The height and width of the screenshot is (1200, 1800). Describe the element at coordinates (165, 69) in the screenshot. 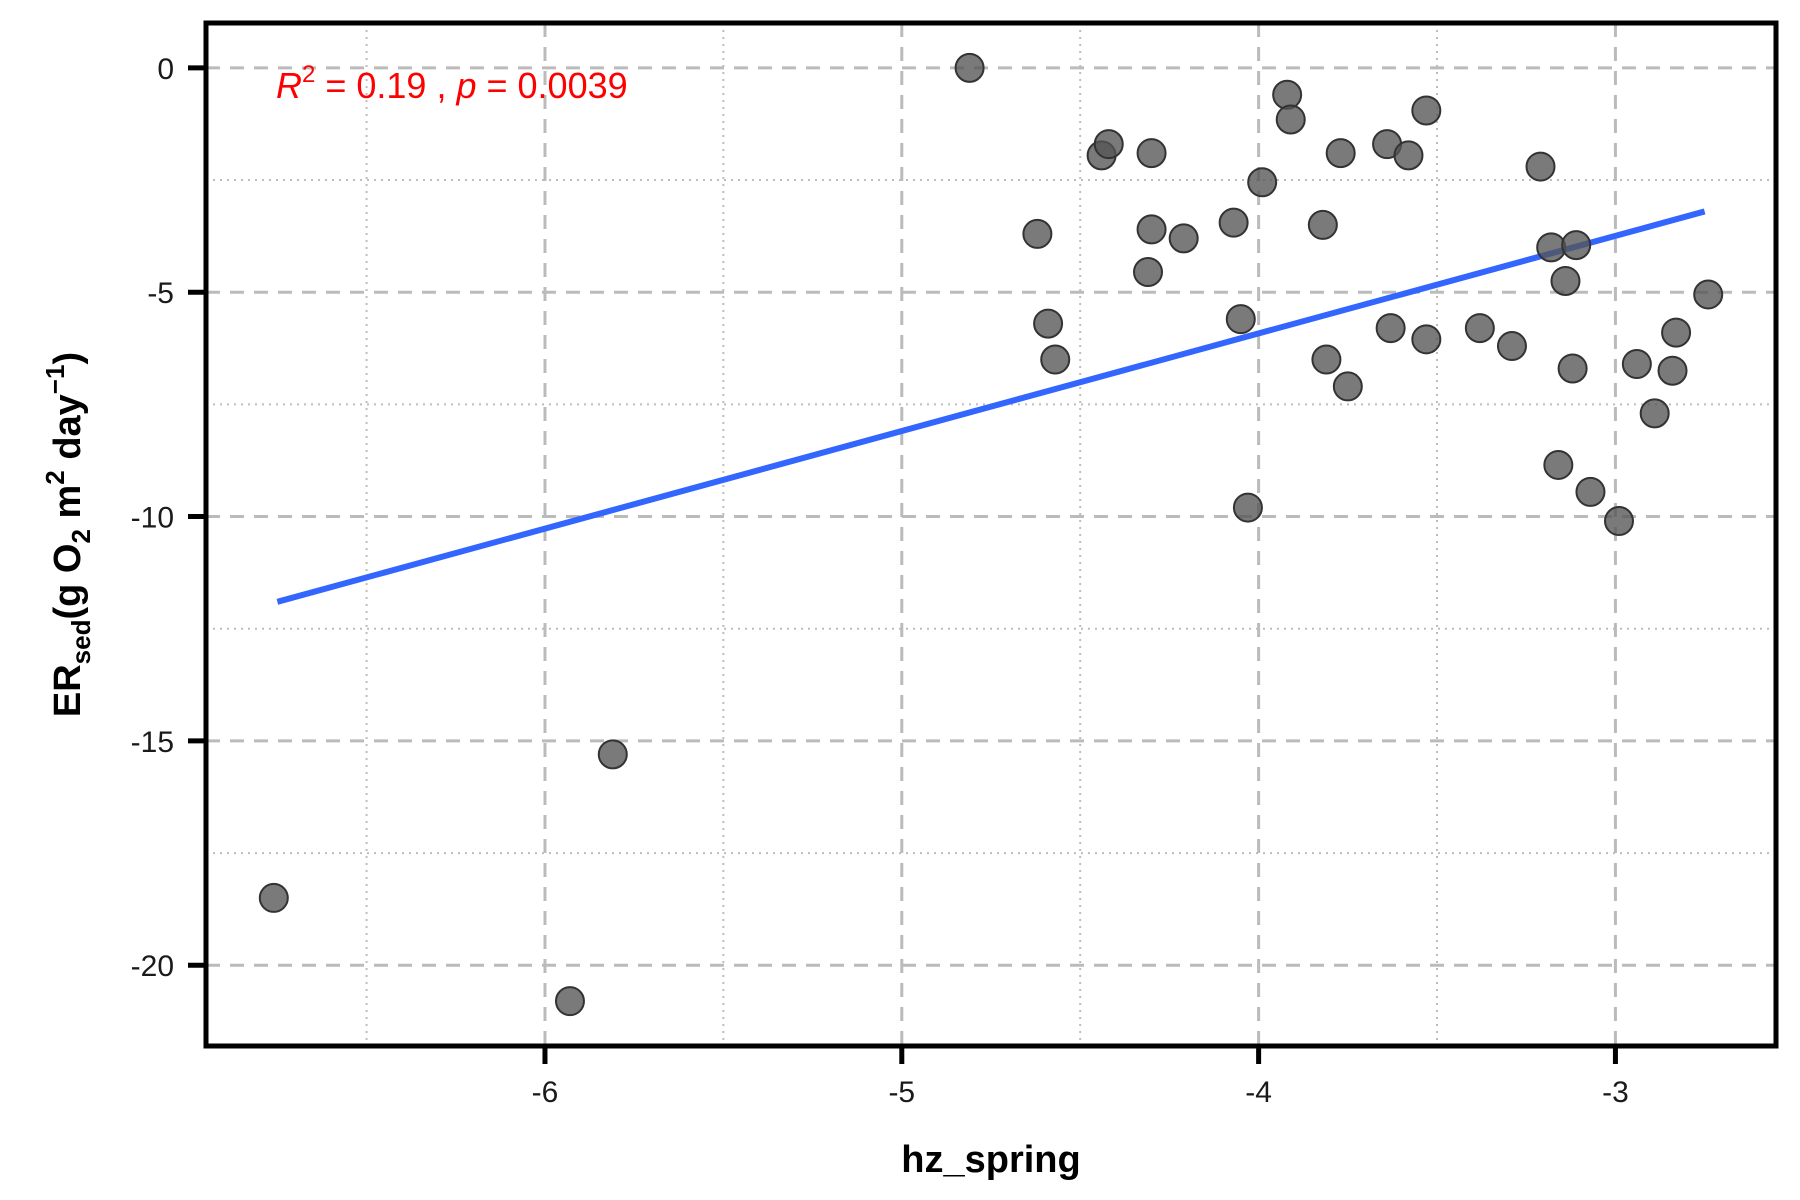

I see `y-tick-label: 0` at that location.